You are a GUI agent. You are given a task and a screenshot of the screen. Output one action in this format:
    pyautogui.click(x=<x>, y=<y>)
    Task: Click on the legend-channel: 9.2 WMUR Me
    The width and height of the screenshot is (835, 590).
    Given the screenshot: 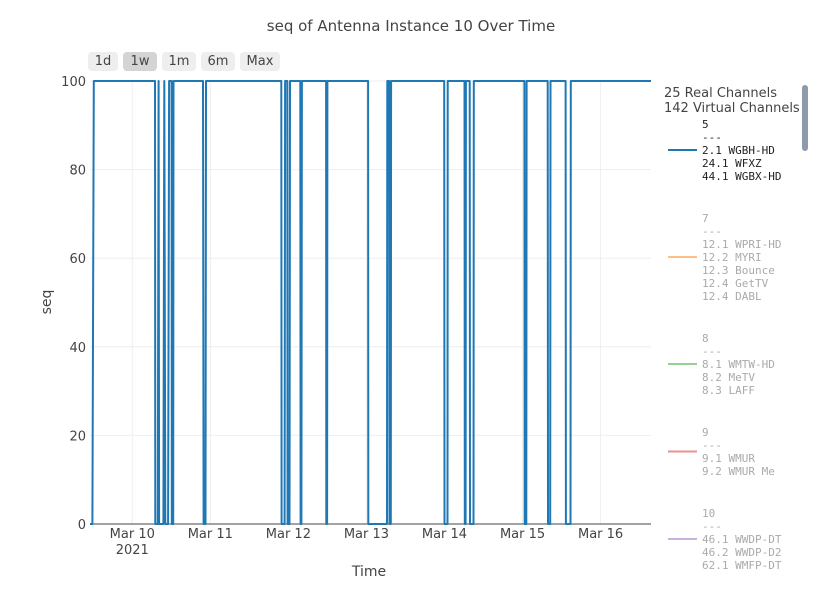 What is the action you would take?
    pyautogui.click(x=738, y=471)
    